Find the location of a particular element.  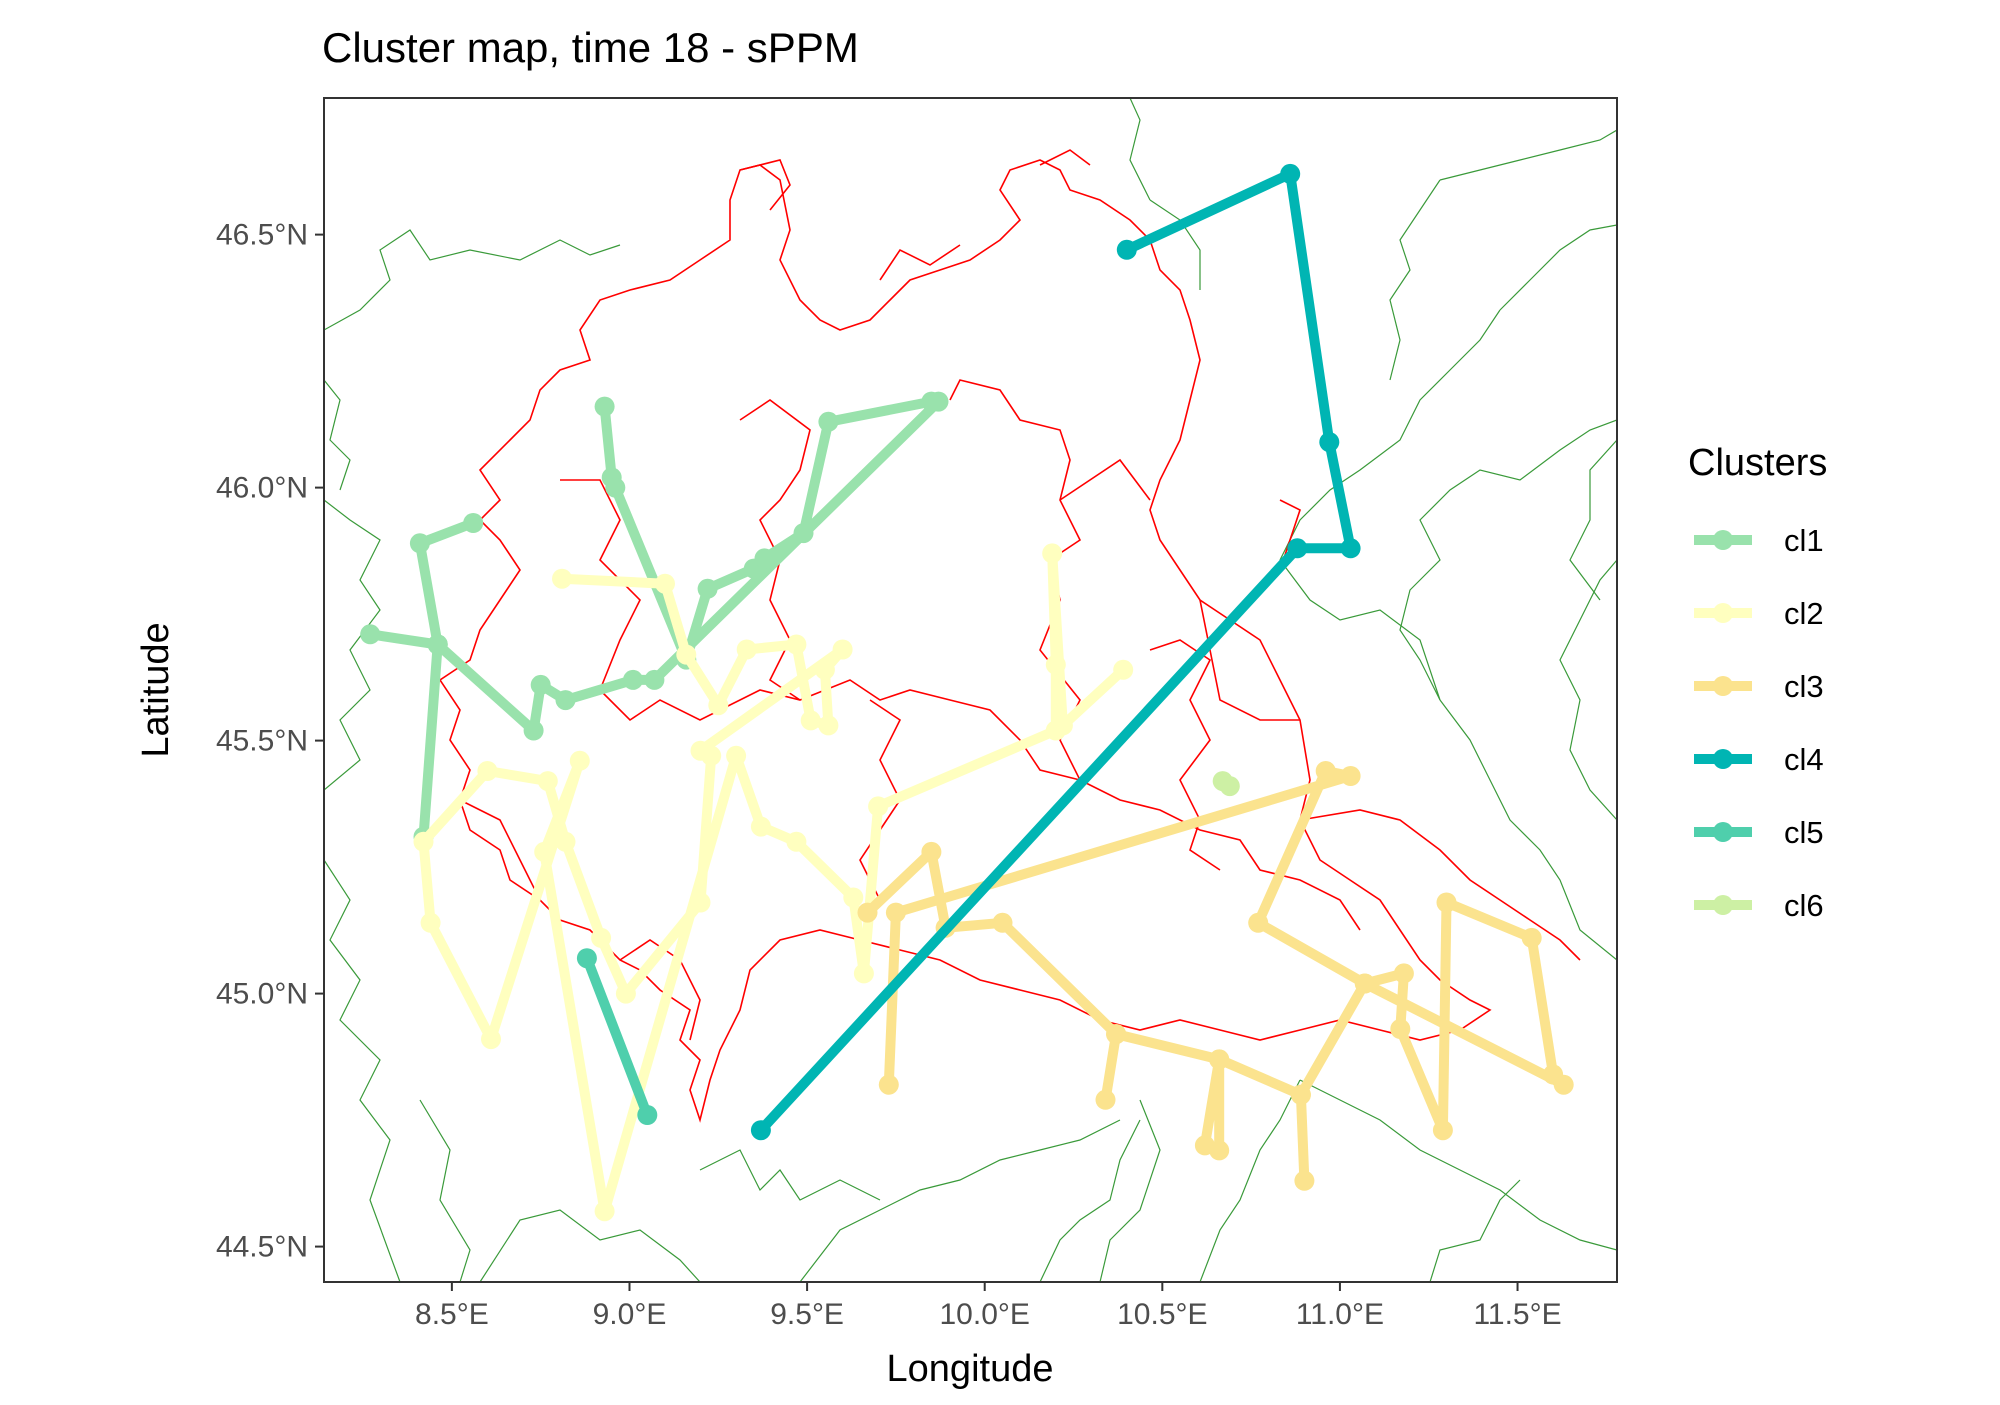

cluster-cl6 is located at coordinates (1226, 784).